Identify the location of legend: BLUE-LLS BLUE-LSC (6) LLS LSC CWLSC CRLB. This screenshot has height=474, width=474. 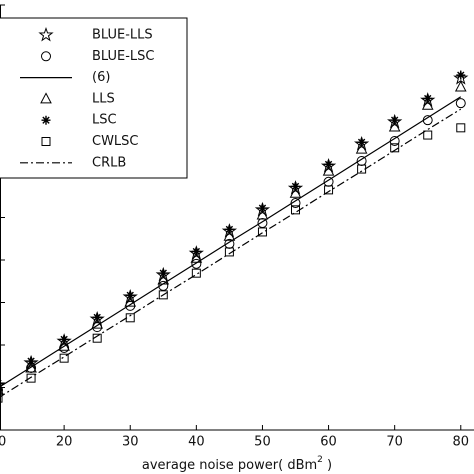
(94, 98).